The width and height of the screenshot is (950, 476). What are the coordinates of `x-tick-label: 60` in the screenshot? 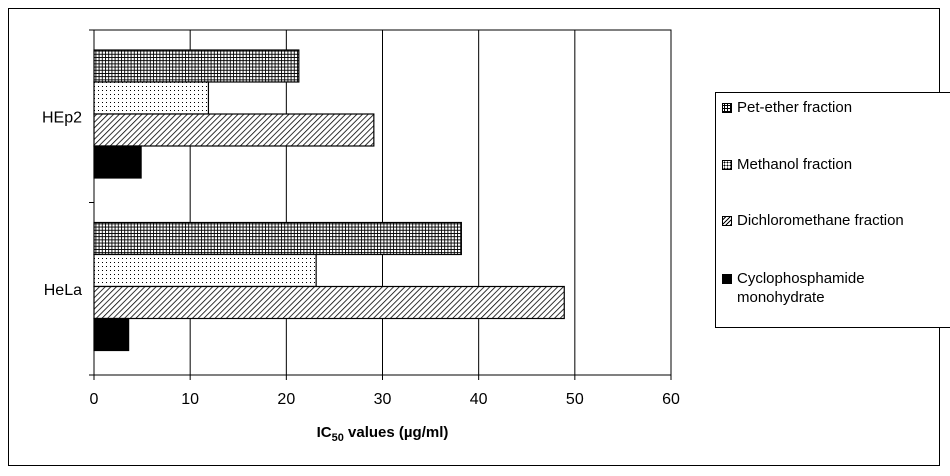 It's located at (671, 399).